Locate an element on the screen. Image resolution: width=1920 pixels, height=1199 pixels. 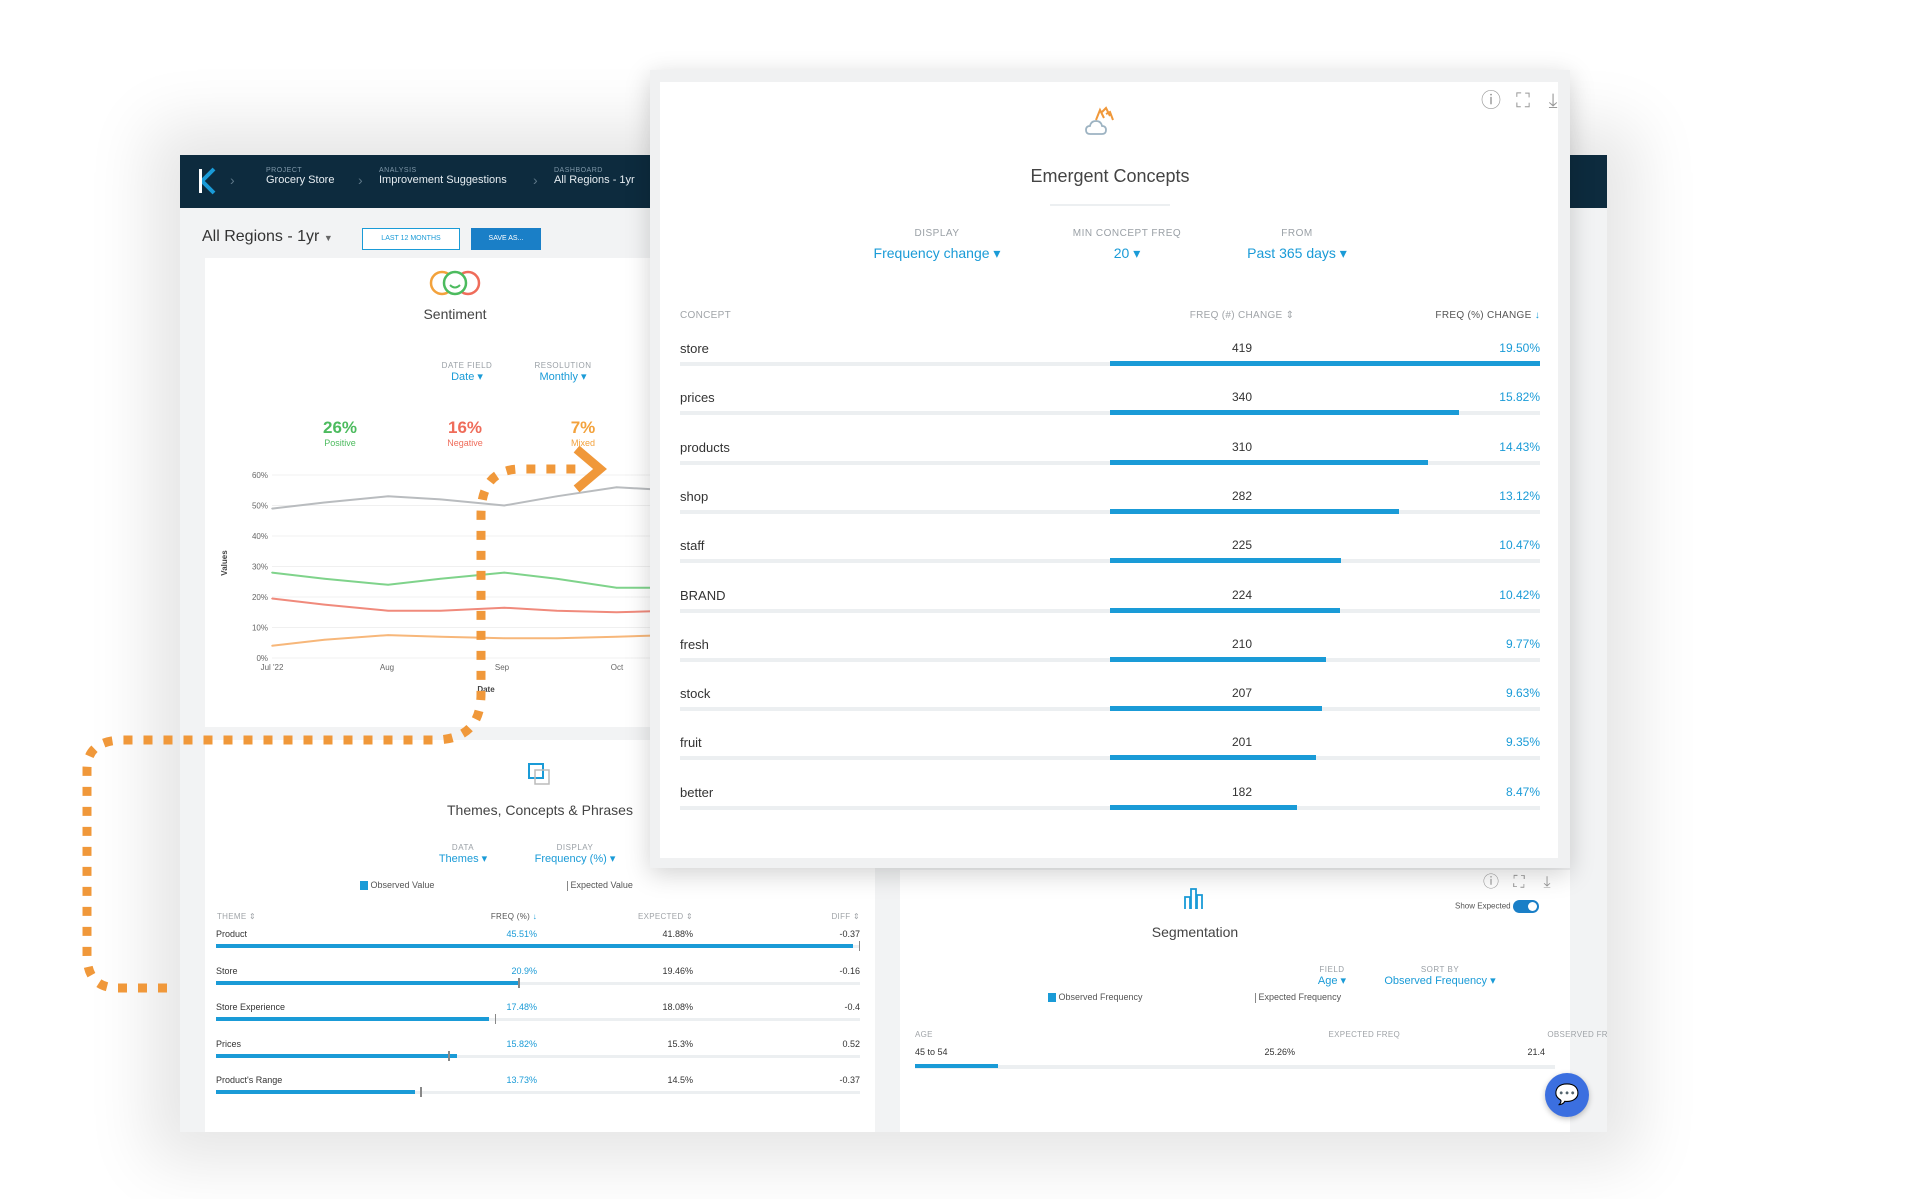
table-row: Store 20.9% 19.46% -0.16 is located at coordinates (538, 977).